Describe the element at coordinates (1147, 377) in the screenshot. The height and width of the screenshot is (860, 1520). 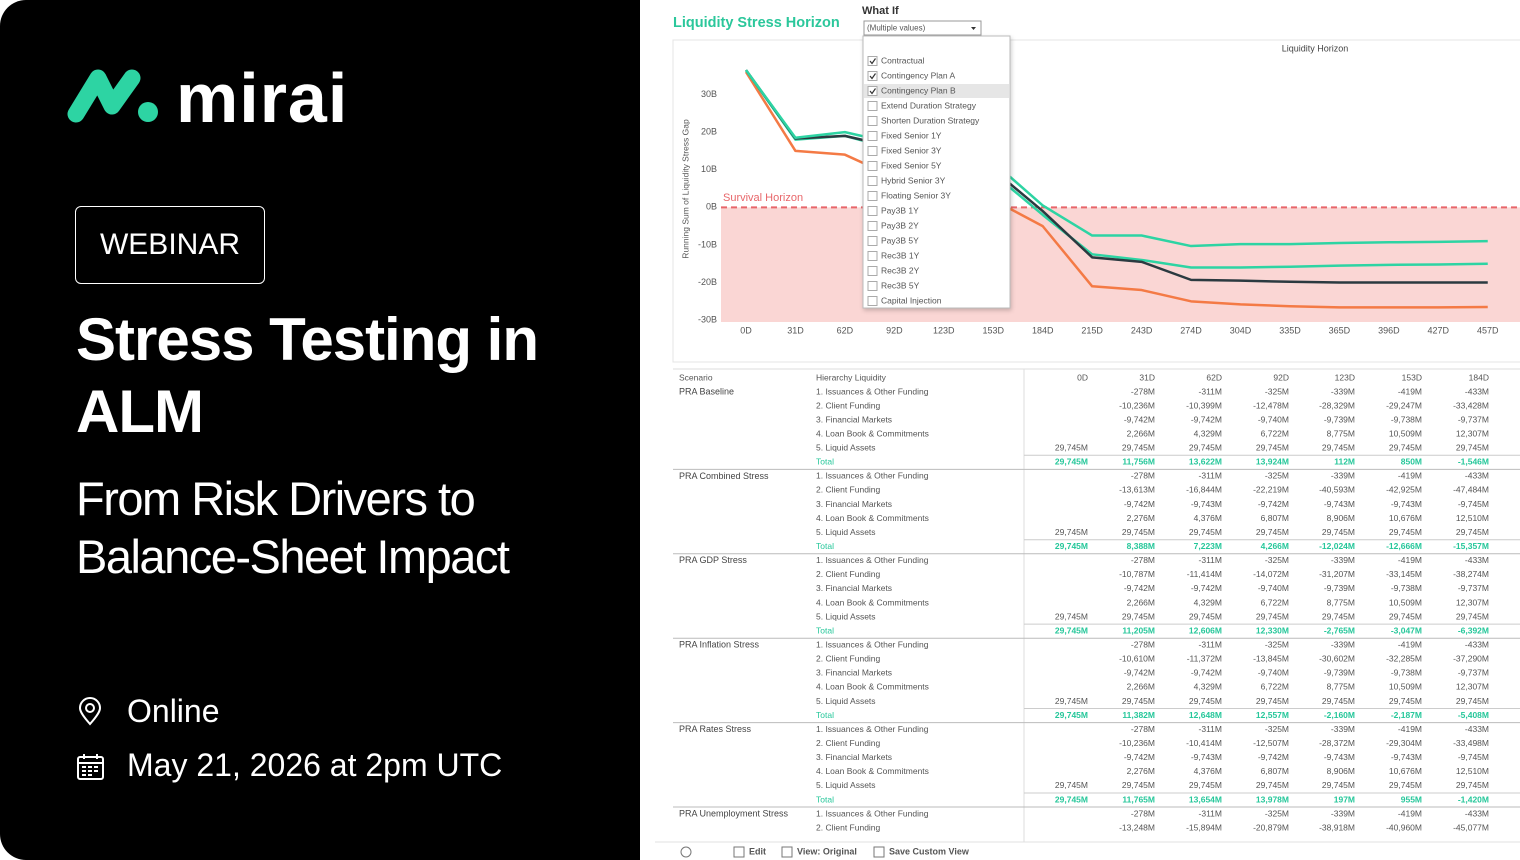
I see `column-header: 31D` at that location.